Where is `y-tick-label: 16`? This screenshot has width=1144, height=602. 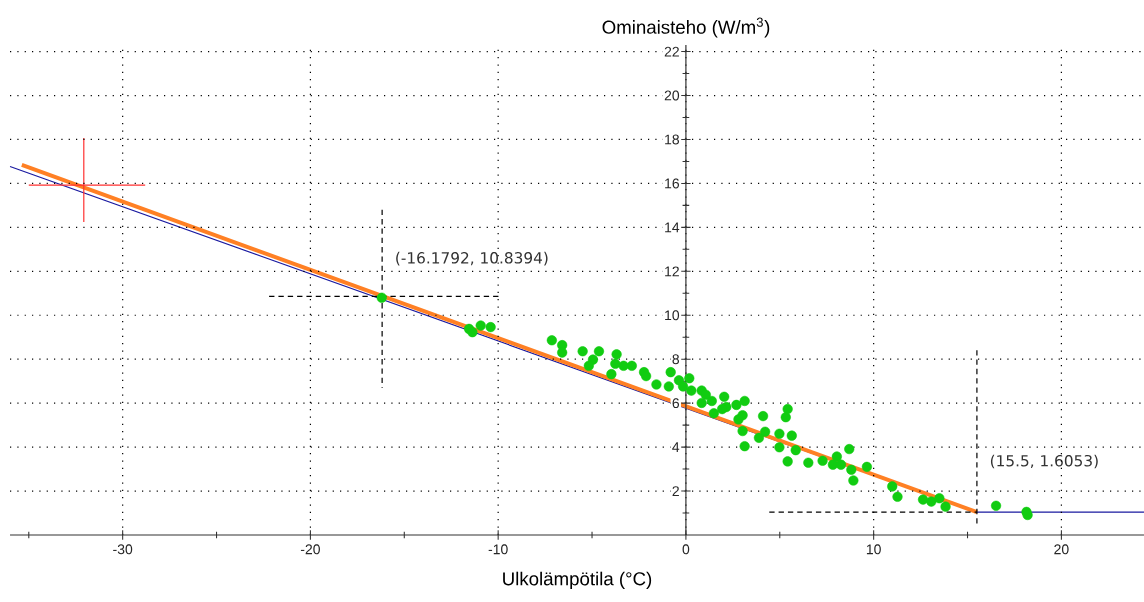 y-tick-label: 16 is located at coordinates (672, 183).